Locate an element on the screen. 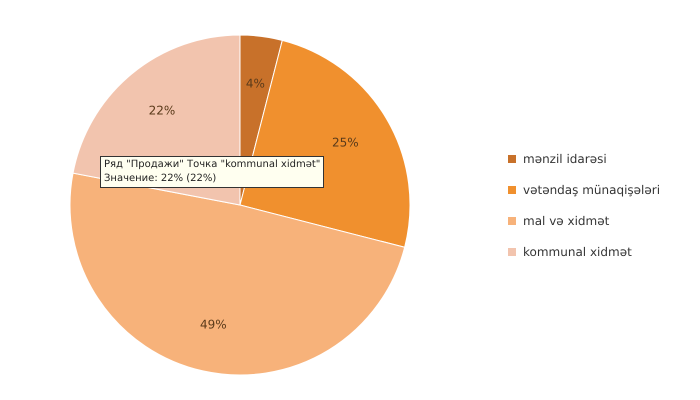 This screenshot has width=700, height=400. data-label: 49% is located at coordinates (213, 324).